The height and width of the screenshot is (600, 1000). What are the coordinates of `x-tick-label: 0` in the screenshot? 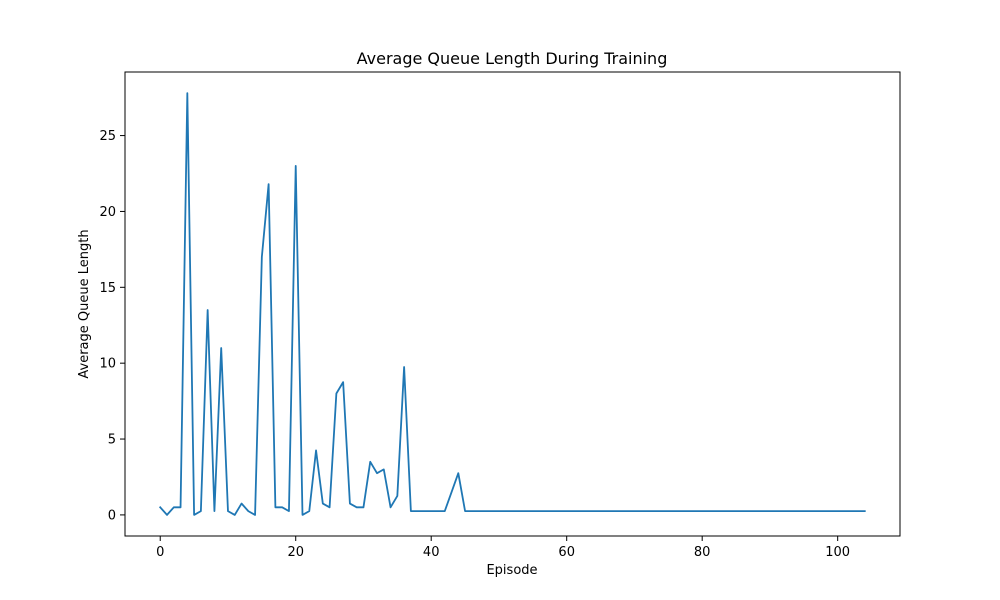 It's located at (160, 552).